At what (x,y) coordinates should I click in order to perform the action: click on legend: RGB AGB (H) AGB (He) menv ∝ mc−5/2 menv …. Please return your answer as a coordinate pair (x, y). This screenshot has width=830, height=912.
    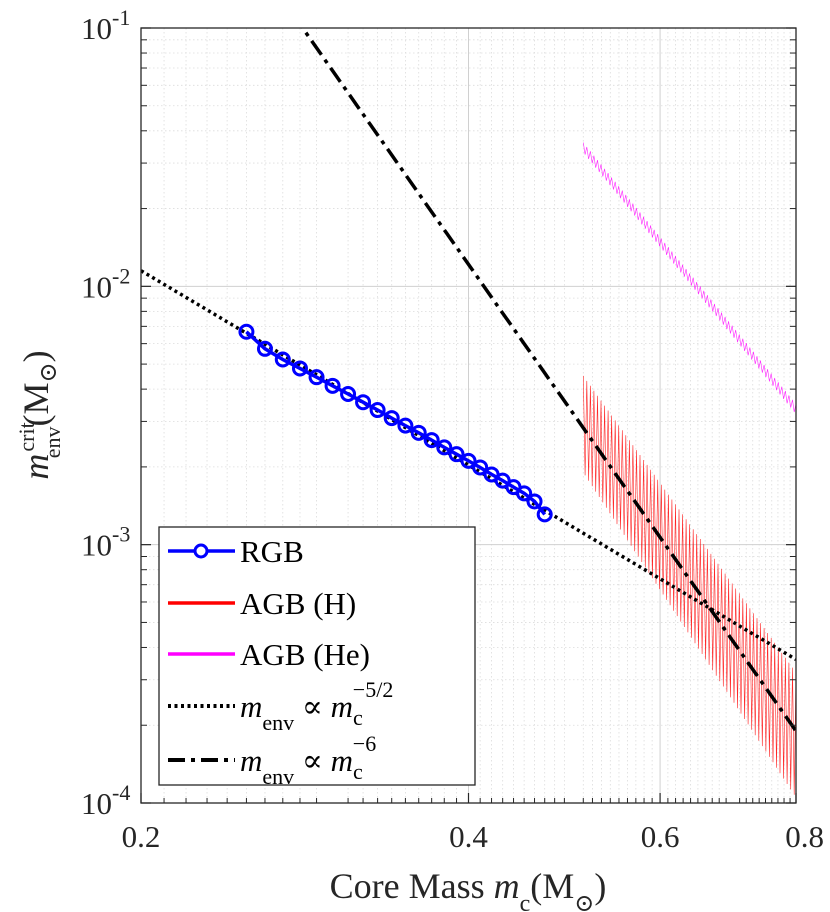
    Looking at the image, I should click on (317, 657).